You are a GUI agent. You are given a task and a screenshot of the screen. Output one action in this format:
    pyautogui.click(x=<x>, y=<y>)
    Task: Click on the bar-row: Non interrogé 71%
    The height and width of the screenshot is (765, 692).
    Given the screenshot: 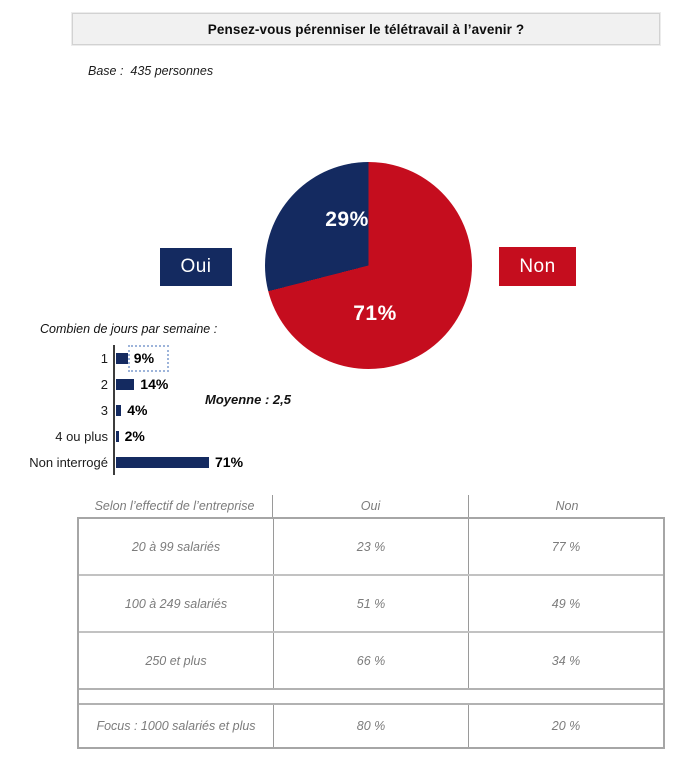 What is the action you would take?
    pyautogui.click(x=130, y=462)
    